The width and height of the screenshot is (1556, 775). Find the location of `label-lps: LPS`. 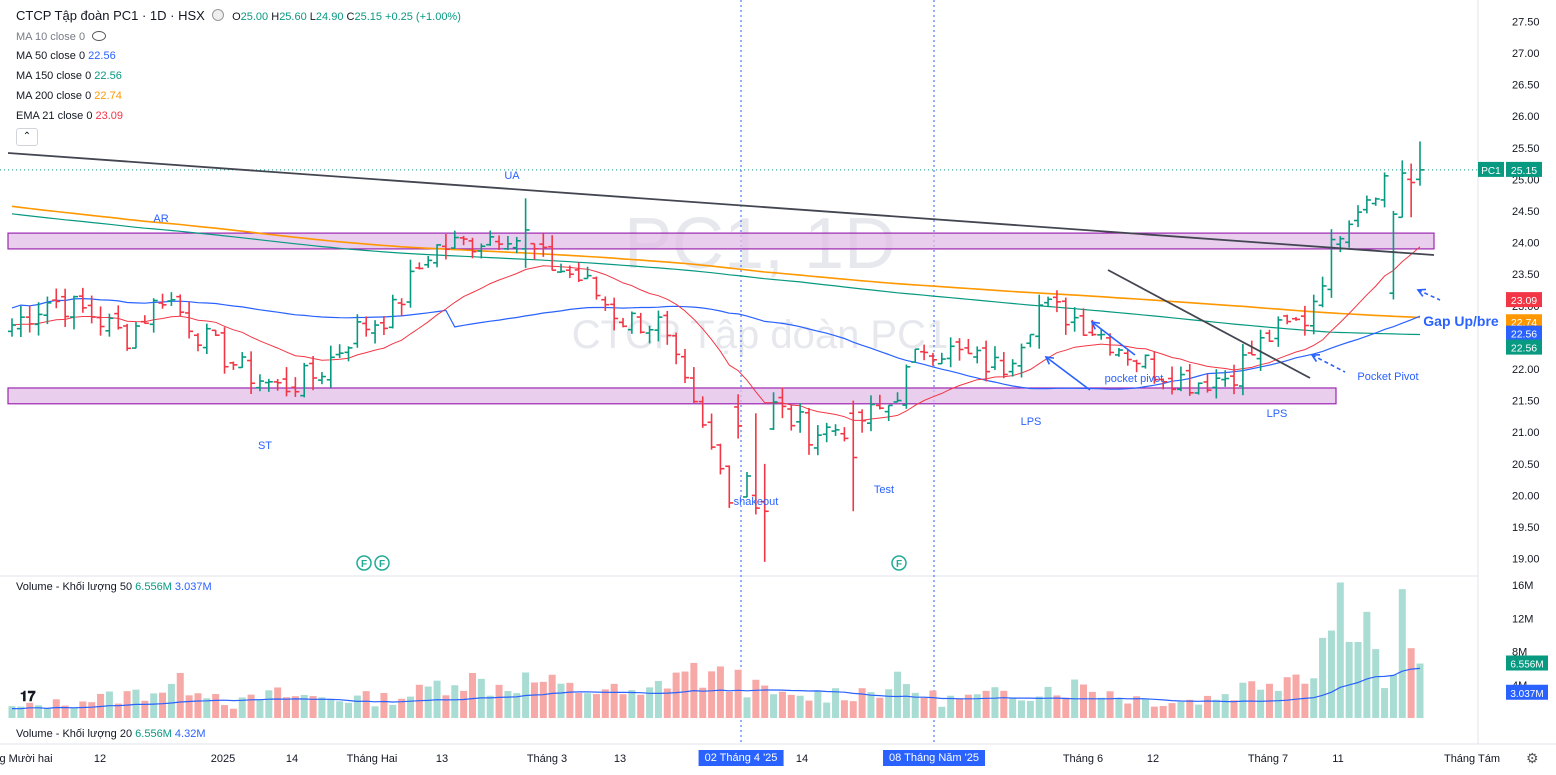

label-lps: LPS is located at coordinates (1277, 414).